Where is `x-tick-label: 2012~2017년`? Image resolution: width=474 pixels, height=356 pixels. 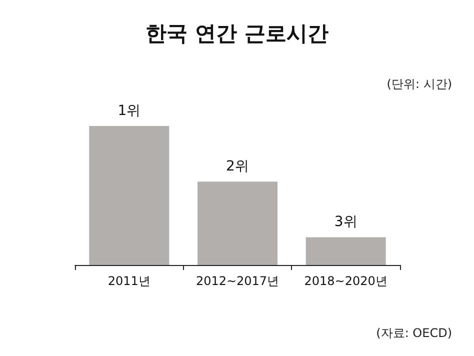 x-tick-label: 2012~2017년 is located at coordinates (238, 281).